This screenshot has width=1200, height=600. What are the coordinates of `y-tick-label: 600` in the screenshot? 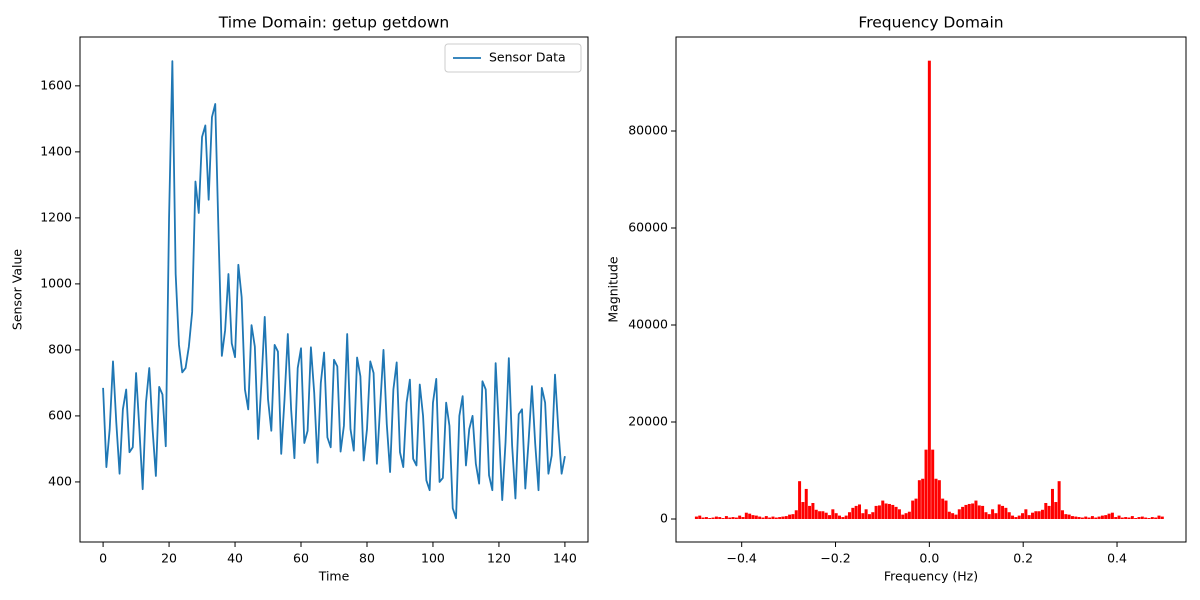 It's located at (60, 414).